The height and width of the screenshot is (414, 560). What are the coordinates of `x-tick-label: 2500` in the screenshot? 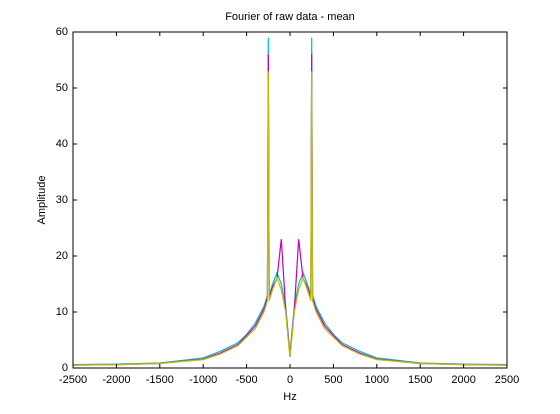 It's located at (507, 380).